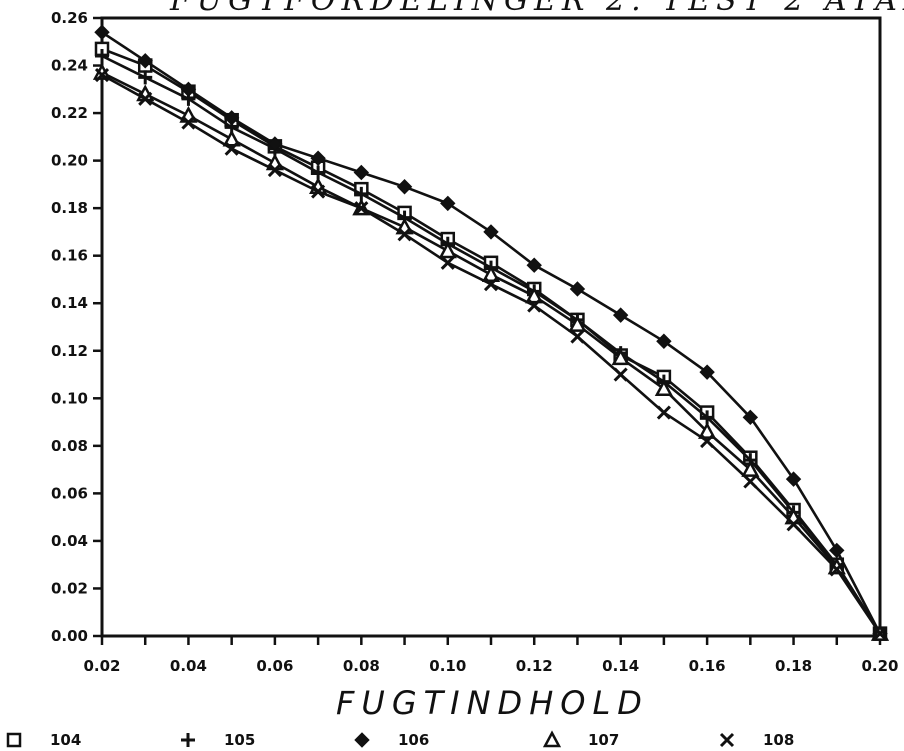 The height and width of the screenshot is (751, 904). What do you see at coordinates (69, 18) in the screenshot?
I see `y-tick-label: 0.26` at bounding box center [69, 18].